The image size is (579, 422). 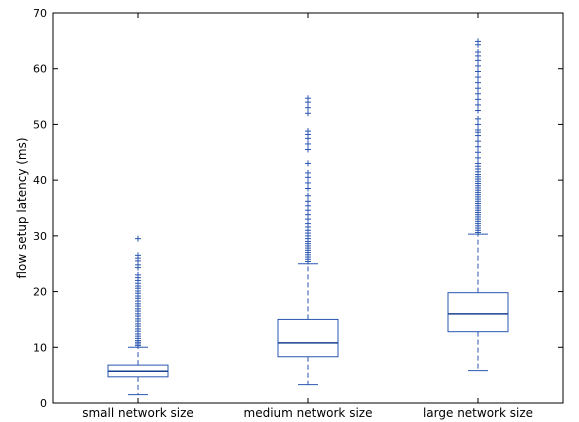 I want to click on y-tick-label: 0, so click(x=43, y=403).